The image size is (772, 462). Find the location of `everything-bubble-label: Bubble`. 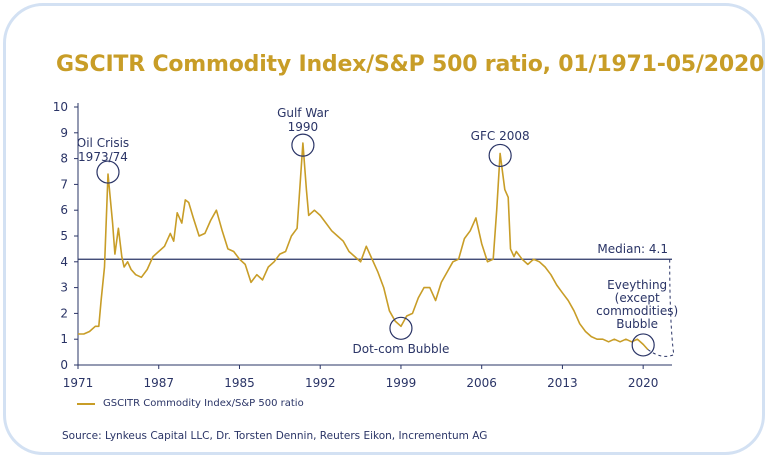

everything-bubble-label: Bubble is located at coordinates (637, 324).